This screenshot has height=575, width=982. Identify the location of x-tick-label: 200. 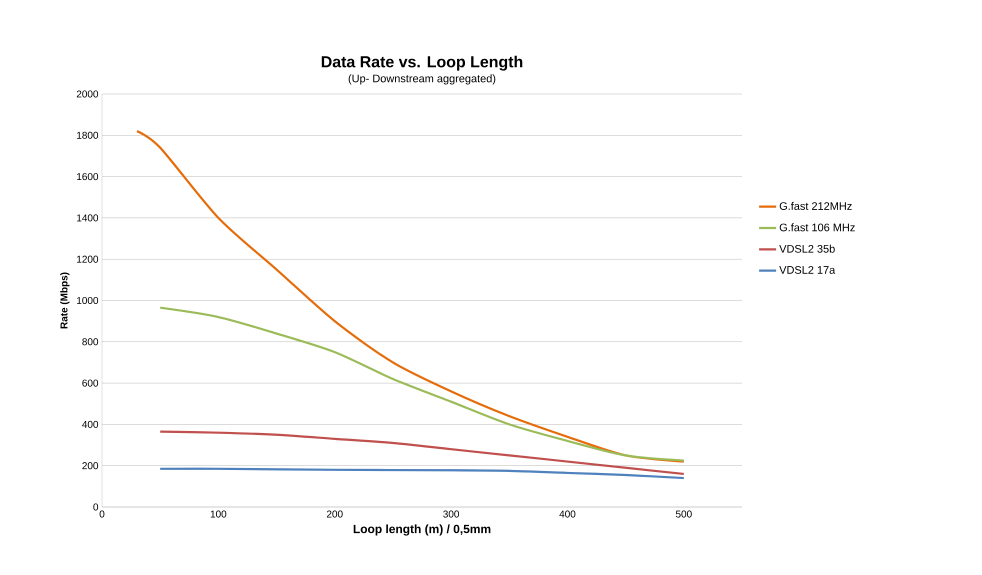
(334, 514).